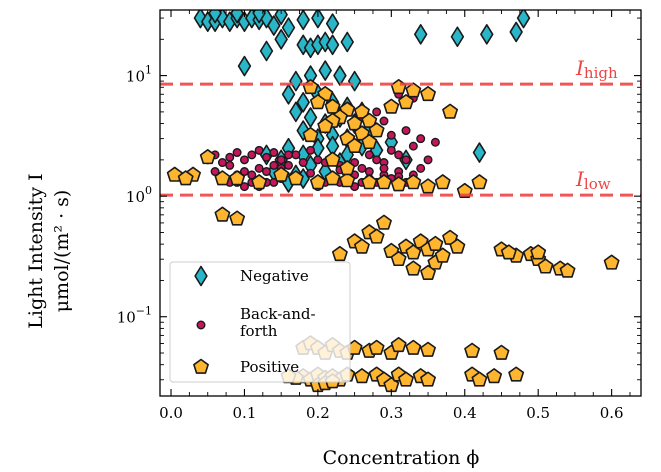  I want to click on x-tick-label: 0.2, so click(318, 413).